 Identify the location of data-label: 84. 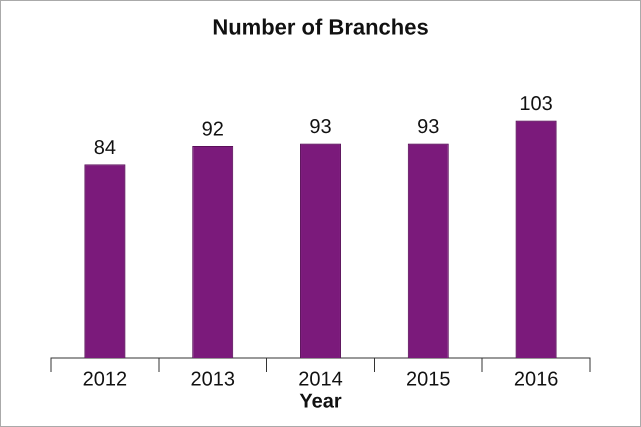
(105, 147).